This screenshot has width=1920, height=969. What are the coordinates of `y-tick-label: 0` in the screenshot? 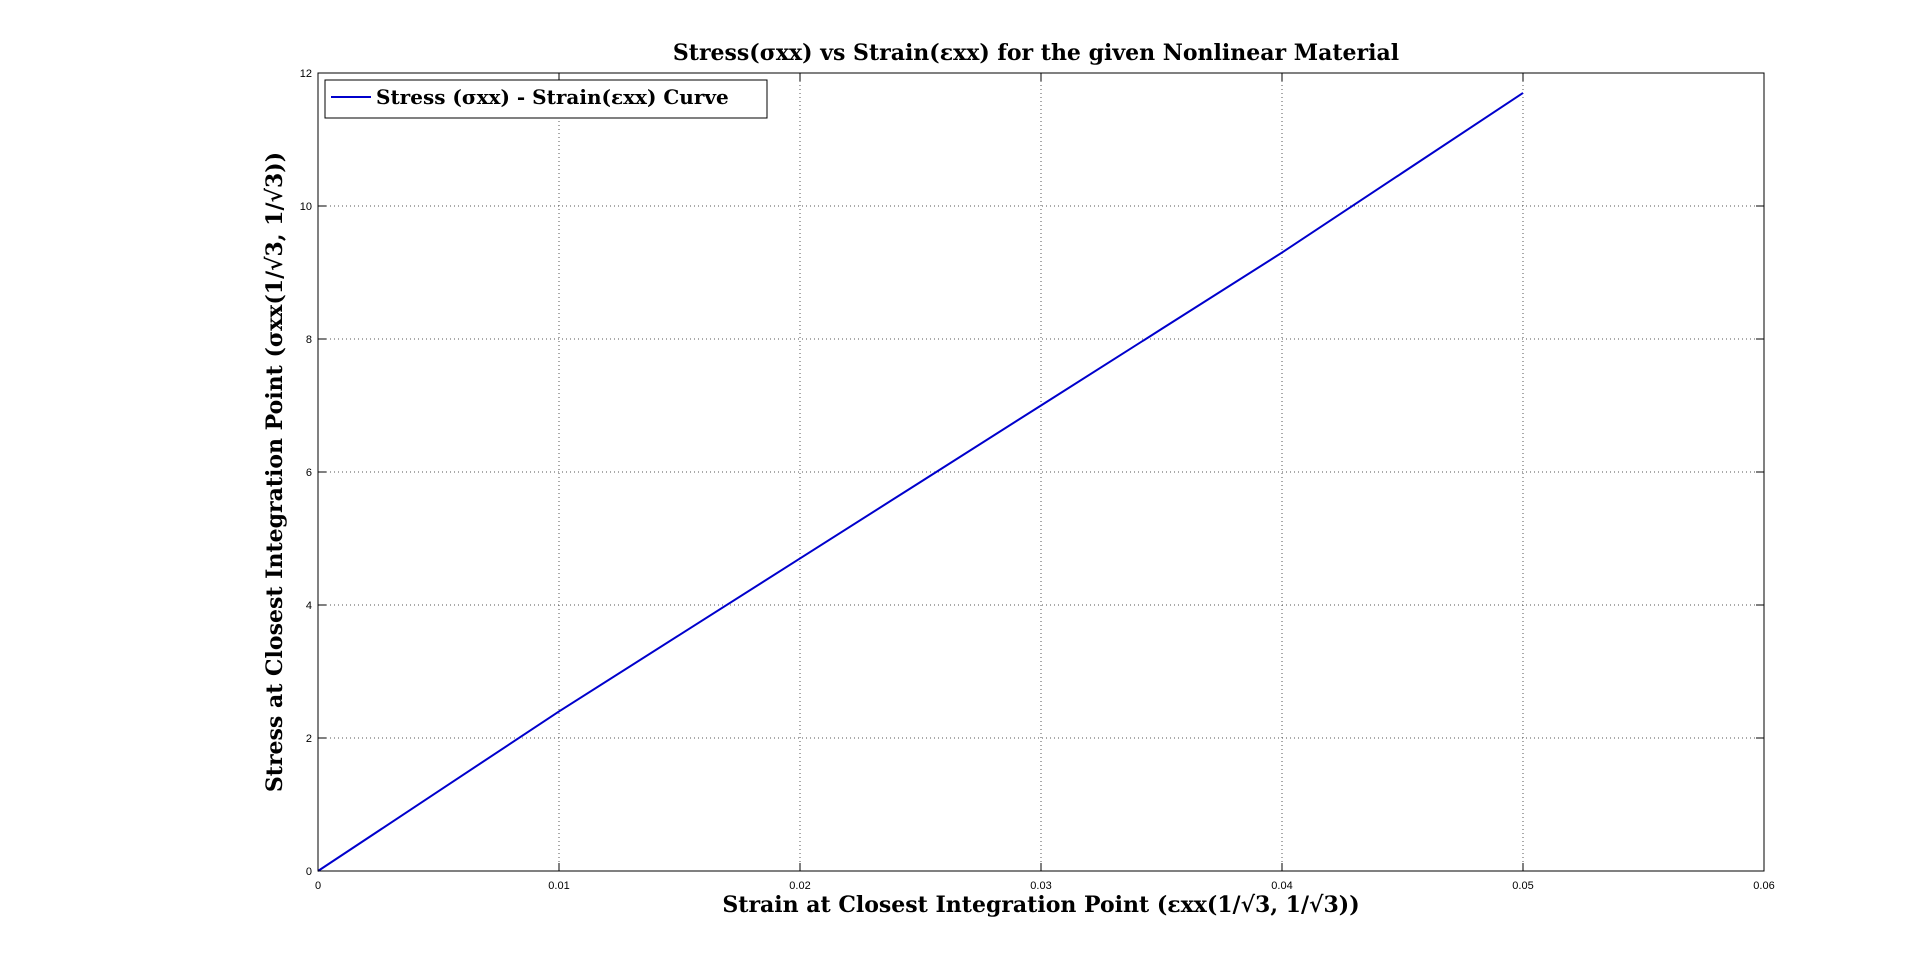 It's located at (309, 872).